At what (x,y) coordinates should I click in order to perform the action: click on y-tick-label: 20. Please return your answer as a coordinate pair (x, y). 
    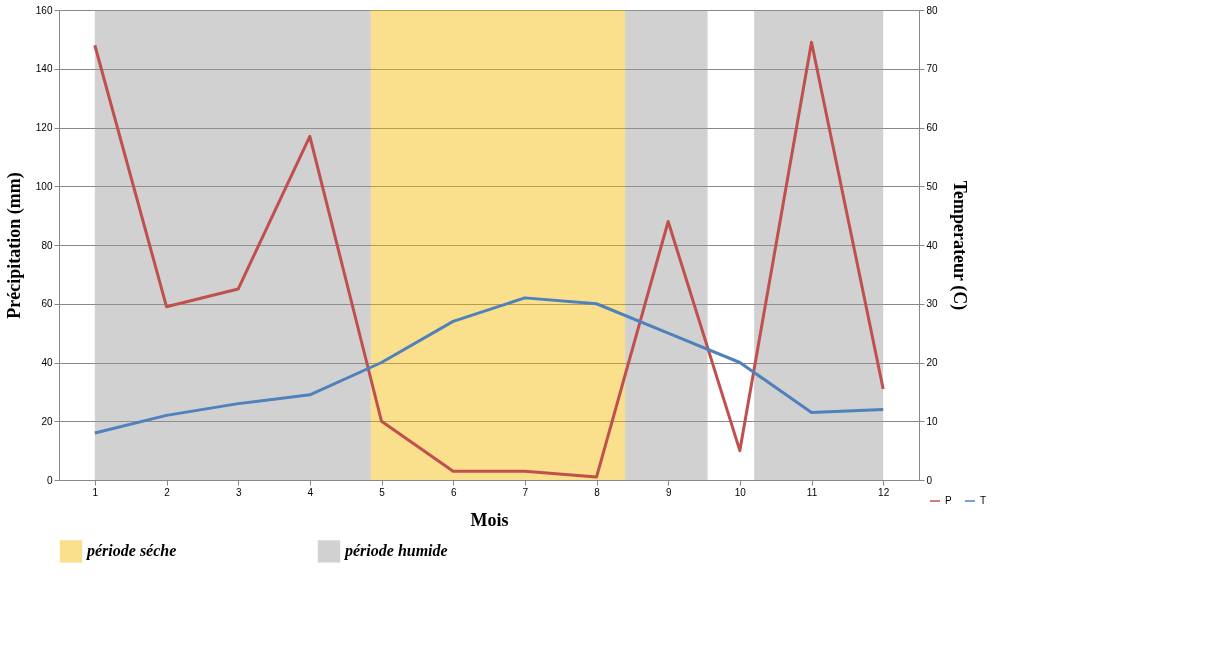
    Looking at the image, I should click on (47, 421).